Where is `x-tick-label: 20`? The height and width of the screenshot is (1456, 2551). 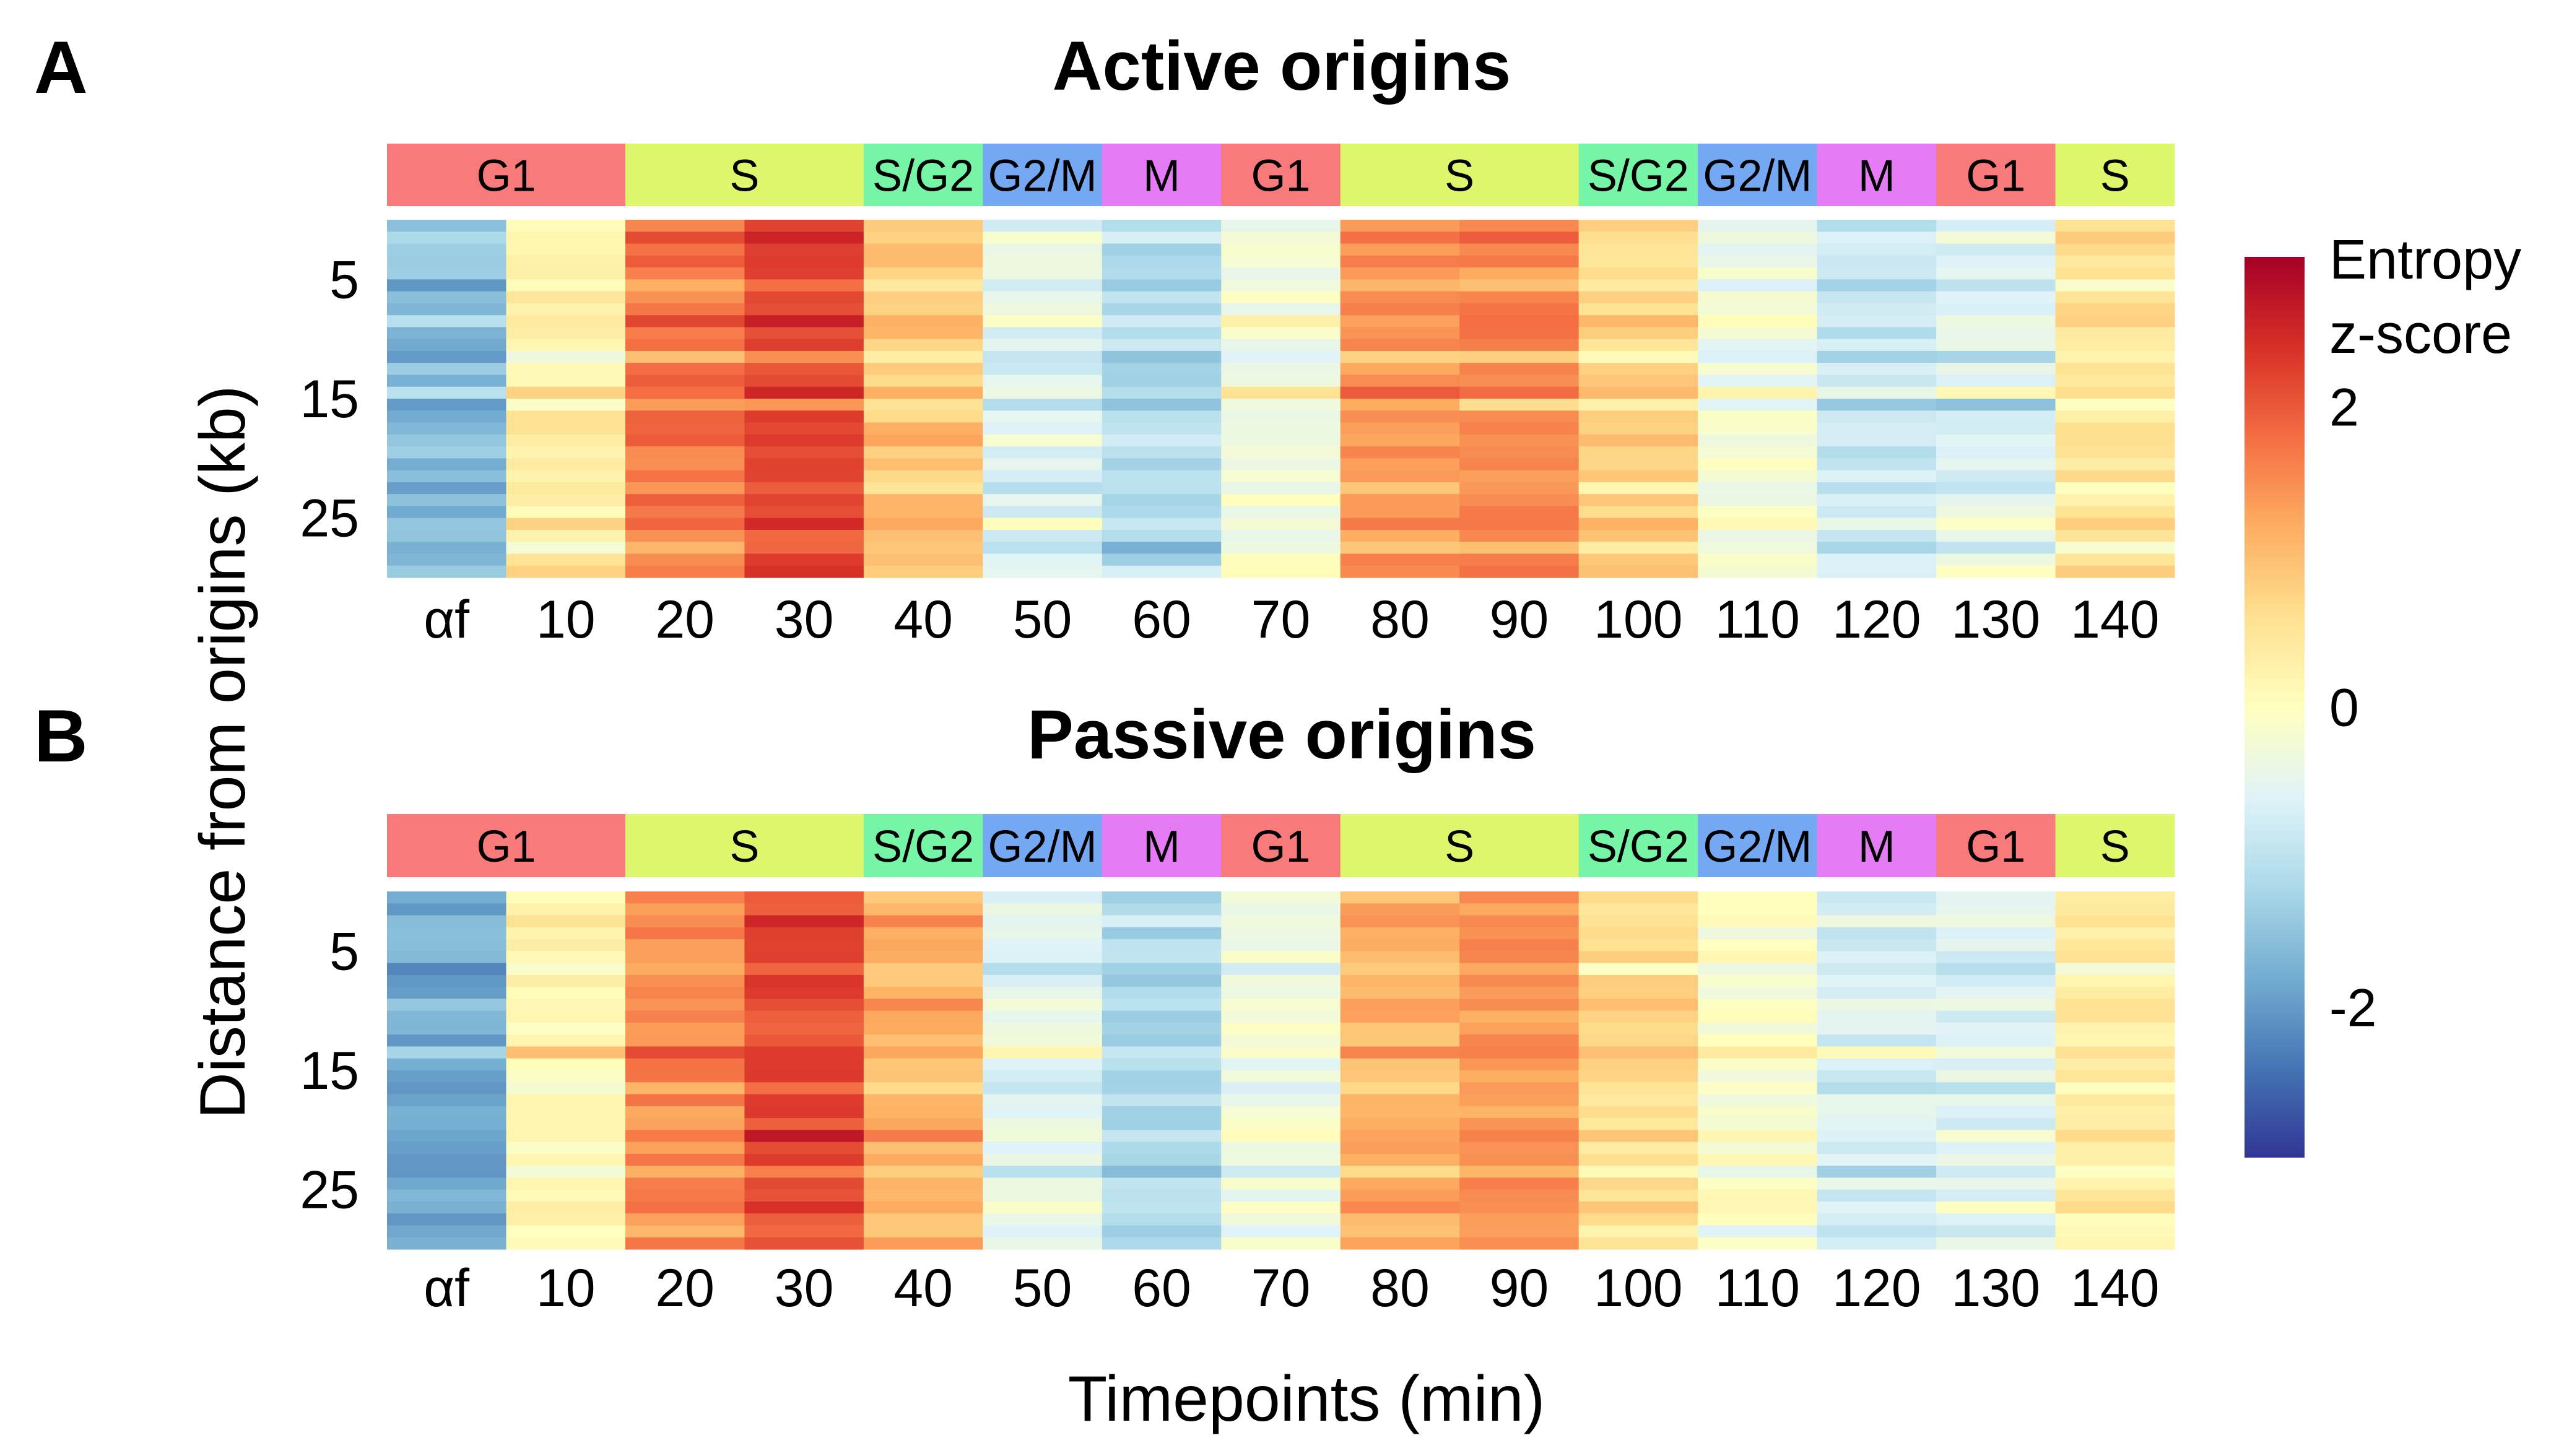 x-tick-label: 20 is located at coordinates (685, 1289).